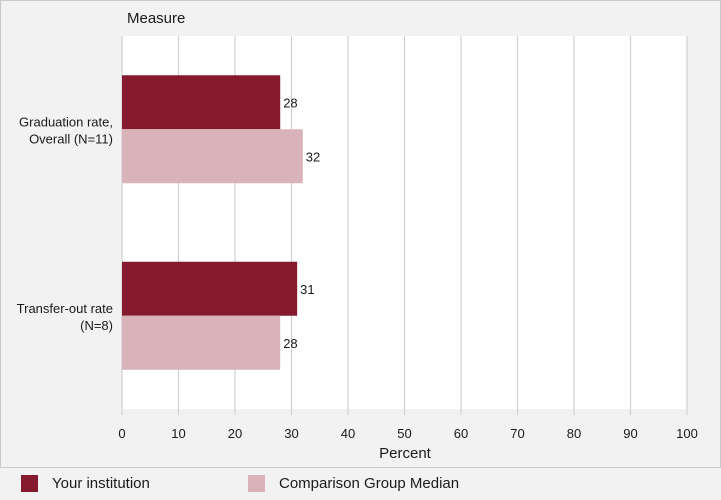 Image resolution: width=721 pixels, height=500 pixels. I want to click on x-tick-label: 80, so click(574, 433).